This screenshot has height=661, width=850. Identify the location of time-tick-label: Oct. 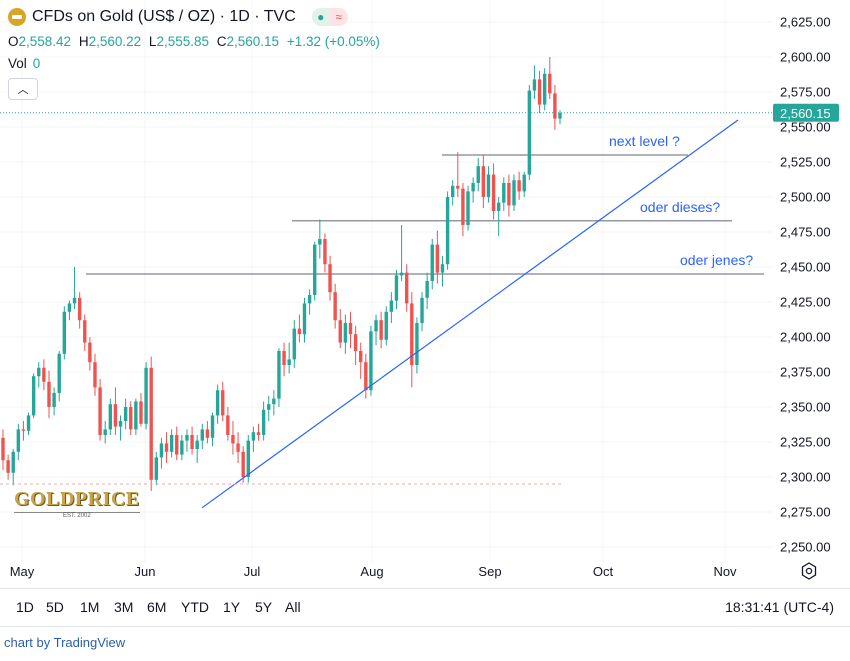
(603, 571).